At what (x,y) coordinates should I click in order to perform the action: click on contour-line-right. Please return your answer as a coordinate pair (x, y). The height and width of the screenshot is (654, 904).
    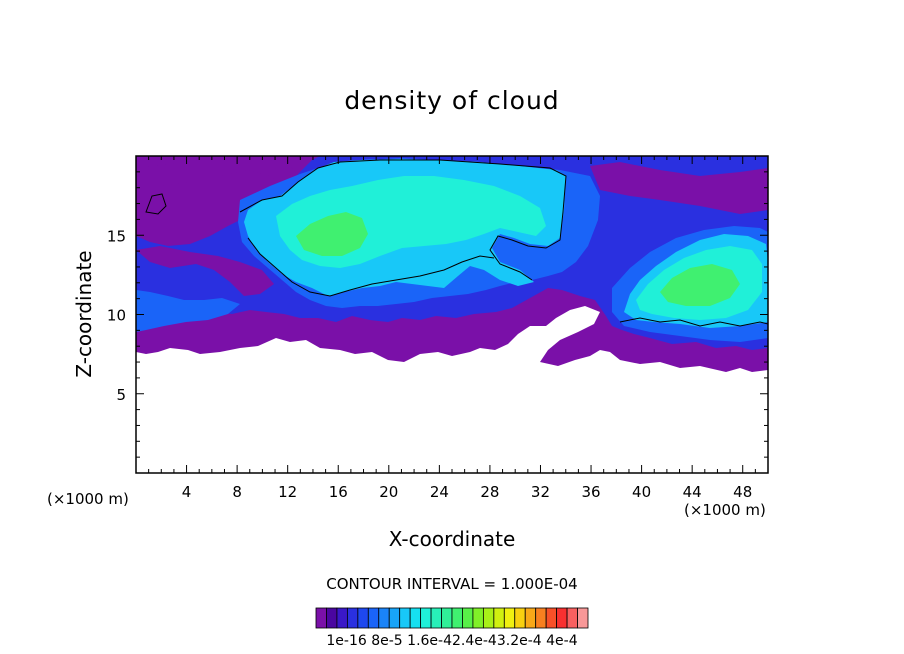
    Looking at the image, I should click on (693, 322).